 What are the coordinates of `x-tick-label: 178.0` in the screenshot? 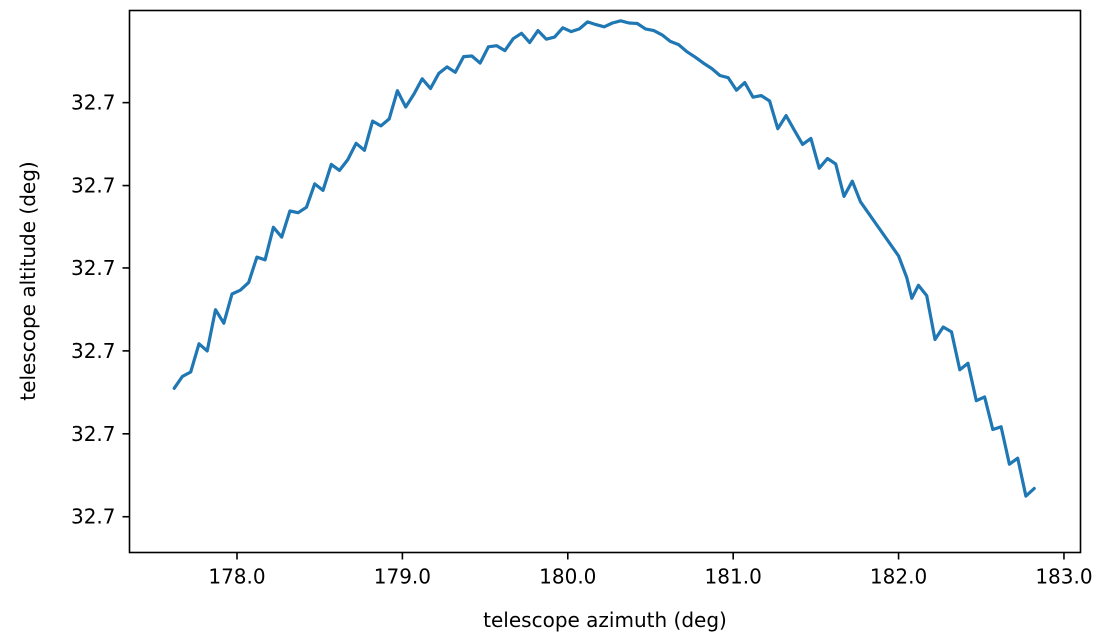 It's located at (236, 577).